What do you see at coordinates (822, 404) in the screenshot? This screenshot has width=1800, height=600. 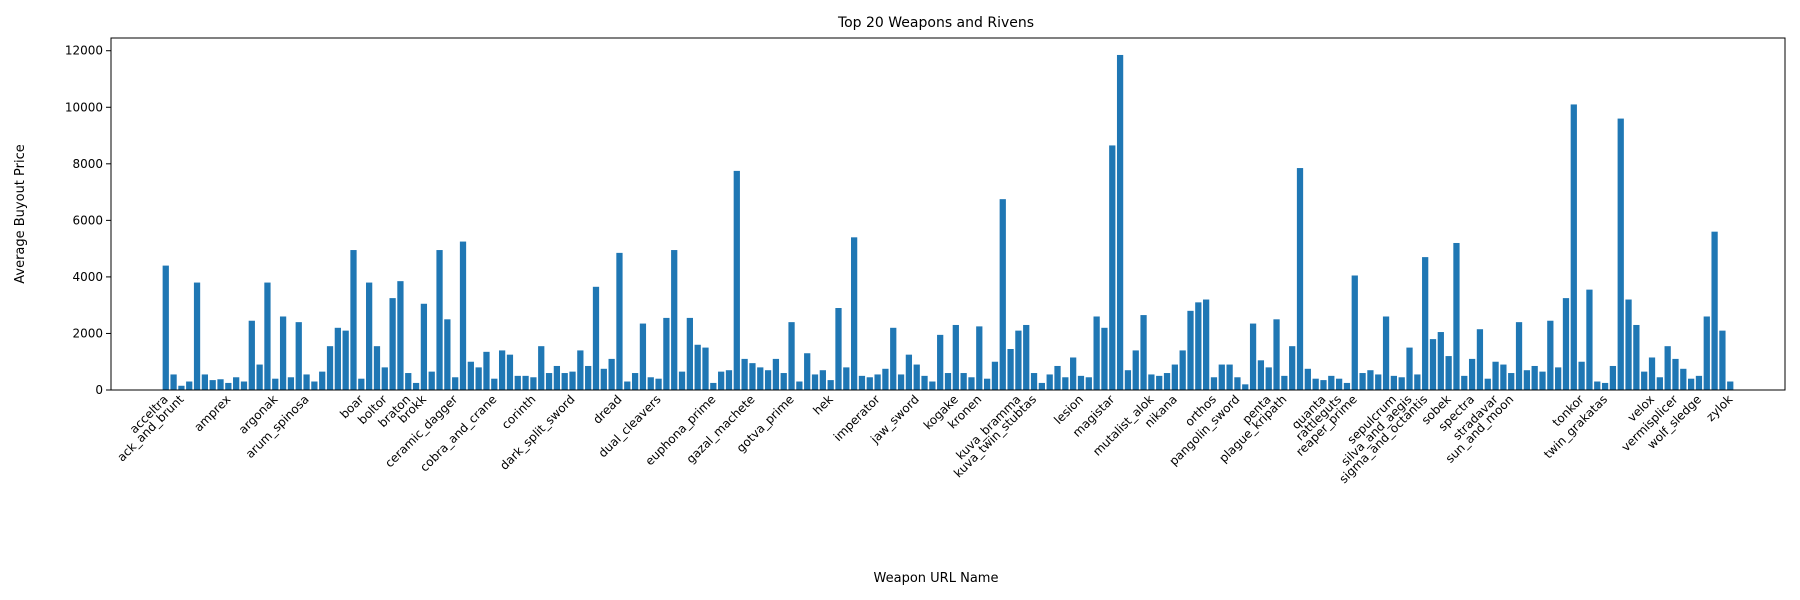 I see `x-tick-label: hek` at bounding box center [822, 404].